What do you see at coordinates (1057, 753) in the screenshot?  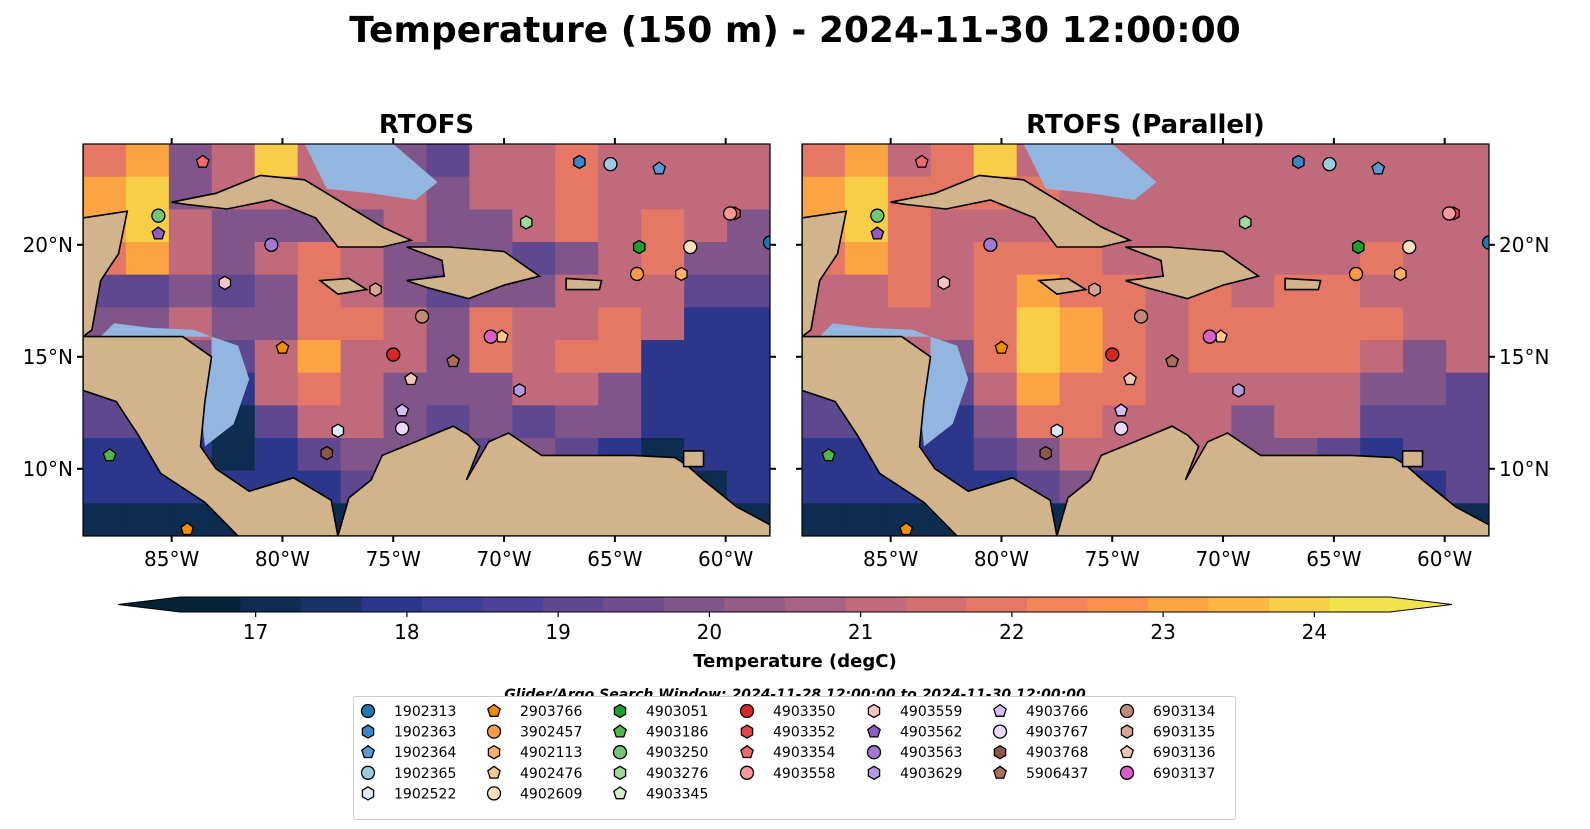 I see `legend-label: 4903768` at bounding box center [1057, 753].